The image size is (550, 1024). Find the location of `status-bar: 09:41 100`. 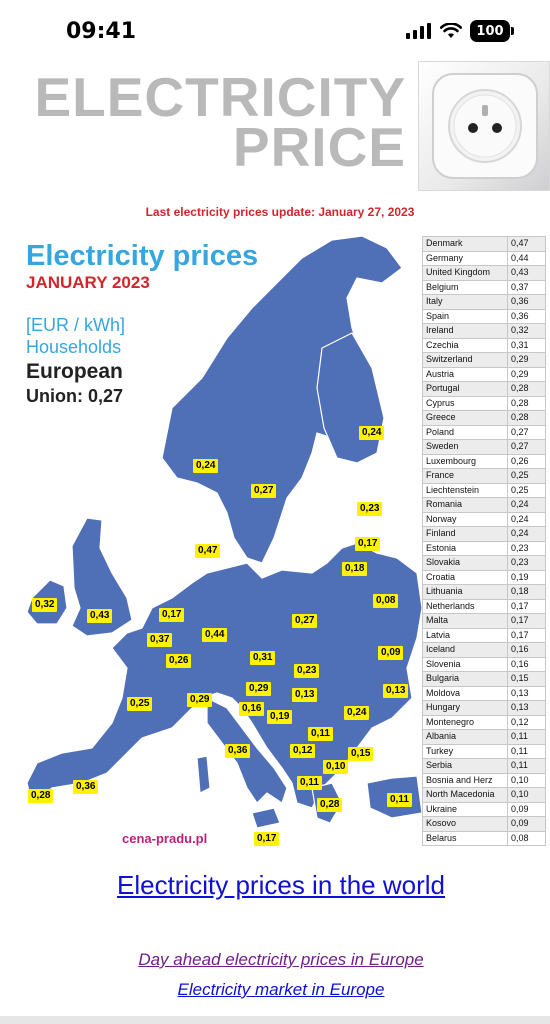

status-bar: 09:41 100 is located at coordinates (275, 30).